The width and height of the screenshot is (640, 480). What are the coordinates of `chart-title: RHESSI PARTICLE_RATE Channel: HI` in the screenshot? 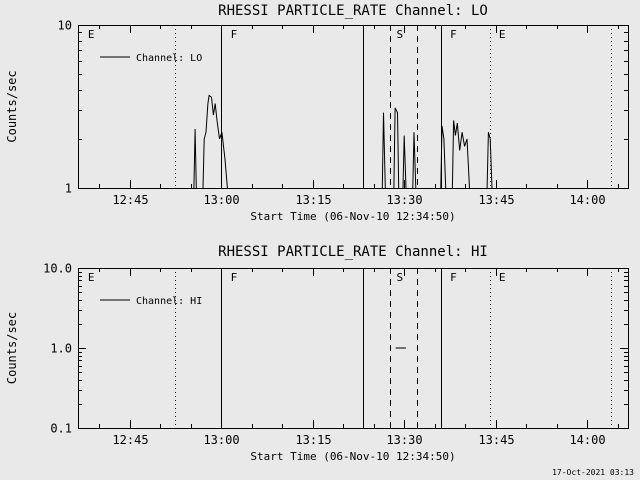 It's located at (353, 252).